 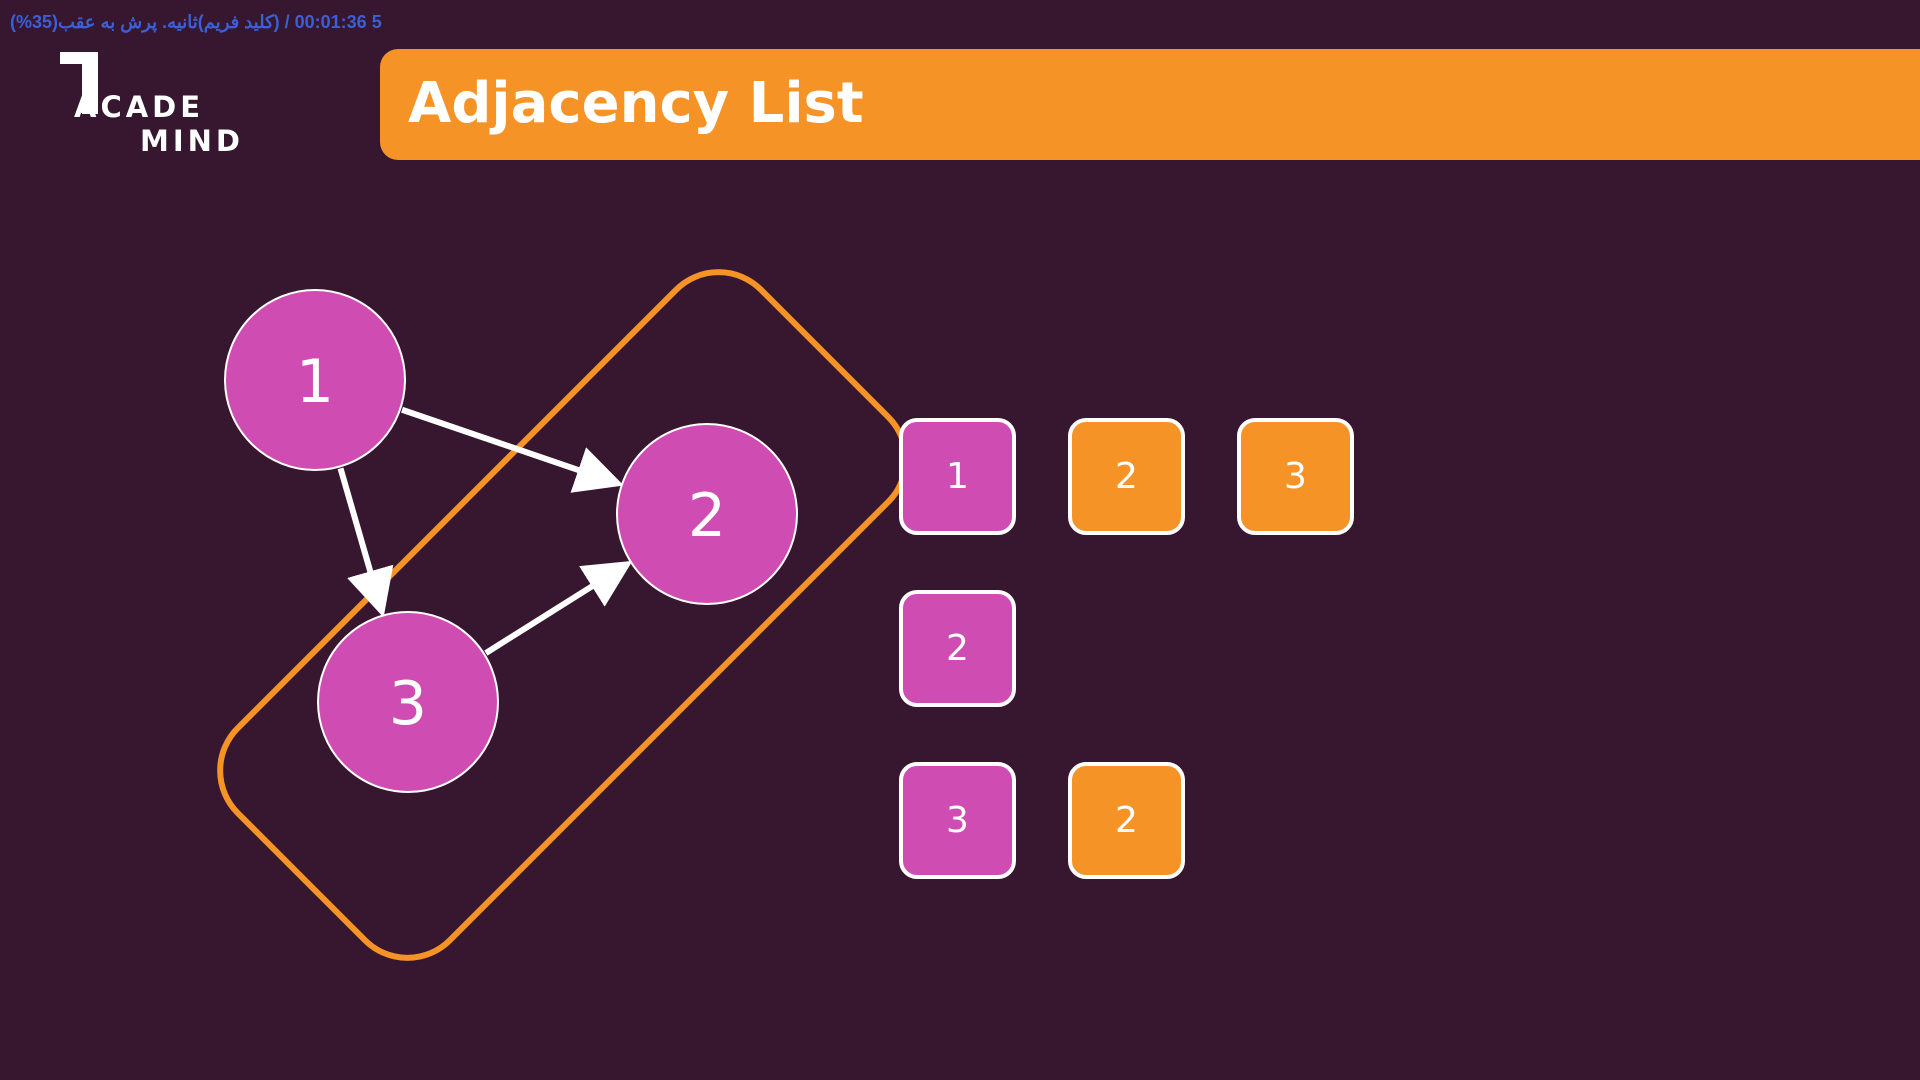 I want to click on graph-node-1: 1, so click(x=315, y=380).